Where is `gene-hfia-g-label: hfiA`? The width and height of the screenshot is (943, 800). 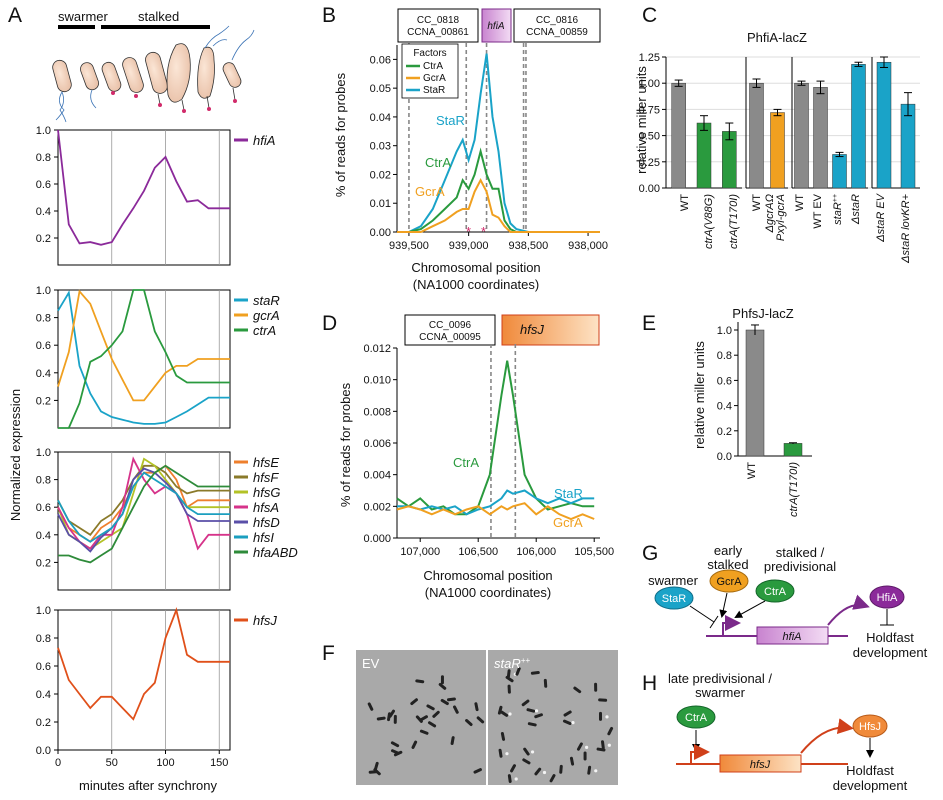 gene-hfia-g-label: hfiA is located at coordinates (792, 637).